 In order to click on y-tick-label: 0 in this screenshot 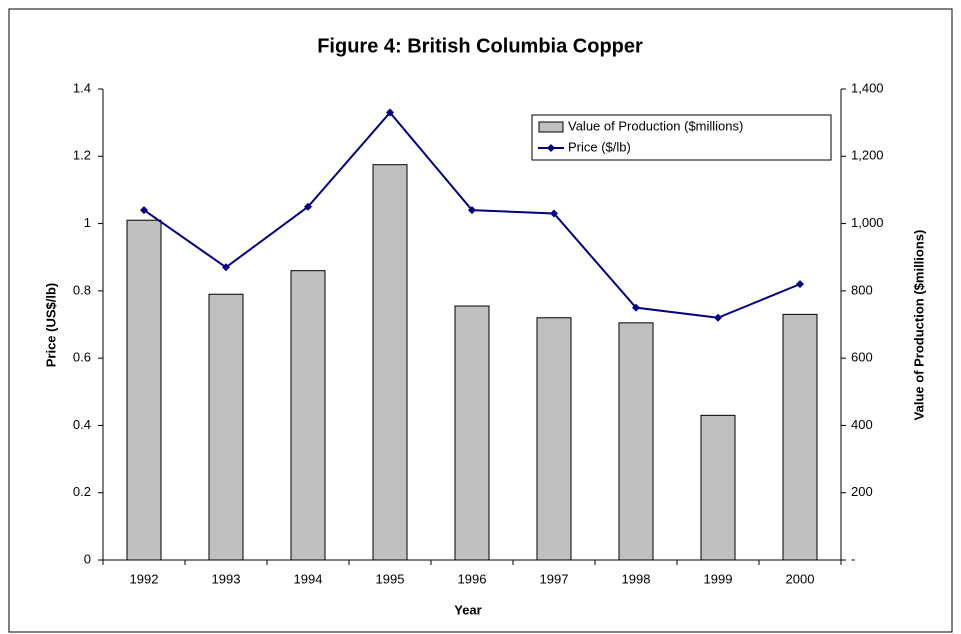, I will do `click(87, 558)`.